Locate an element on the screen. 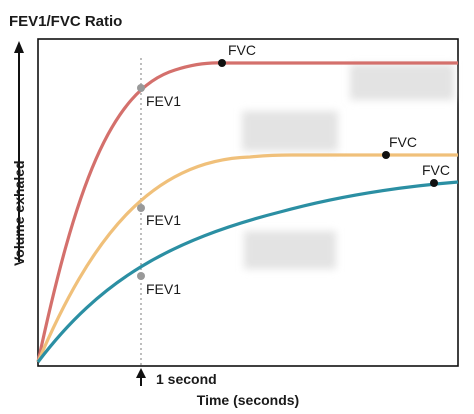 The width and height of the screenshot is (474, 414). fvc-marker-orange is located at coordinates (386, 155).